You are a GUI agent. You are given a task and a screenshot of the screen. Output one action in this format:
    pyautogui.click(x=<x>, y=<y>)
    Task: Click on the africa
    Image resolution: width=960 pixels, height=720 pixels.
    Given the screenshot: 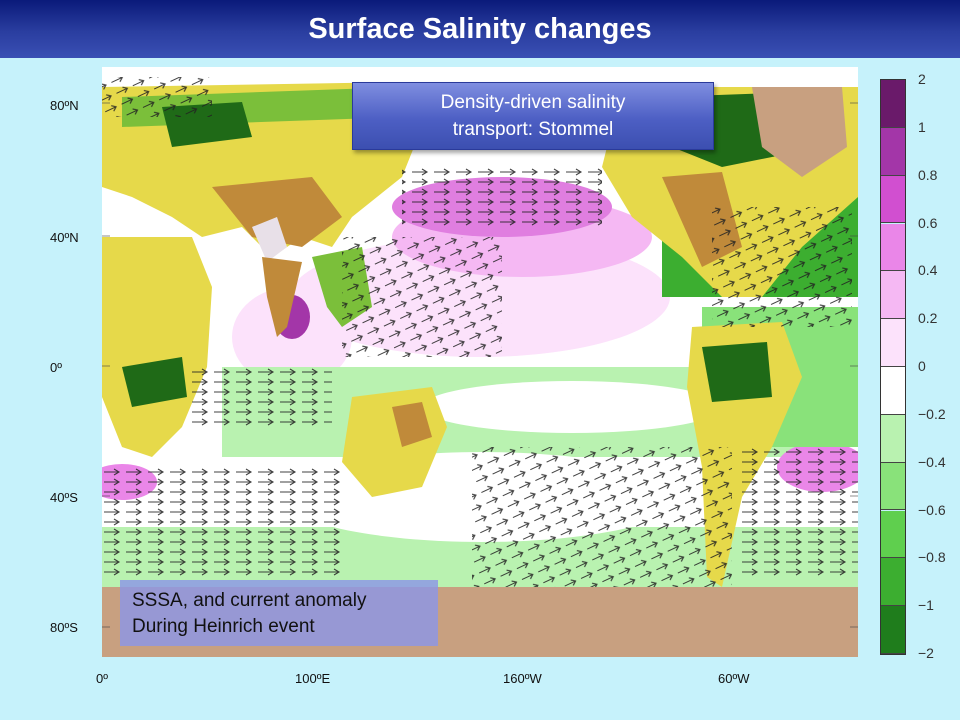 What is the action you would take?
    pyautogui.click(x=157, y=347)
    